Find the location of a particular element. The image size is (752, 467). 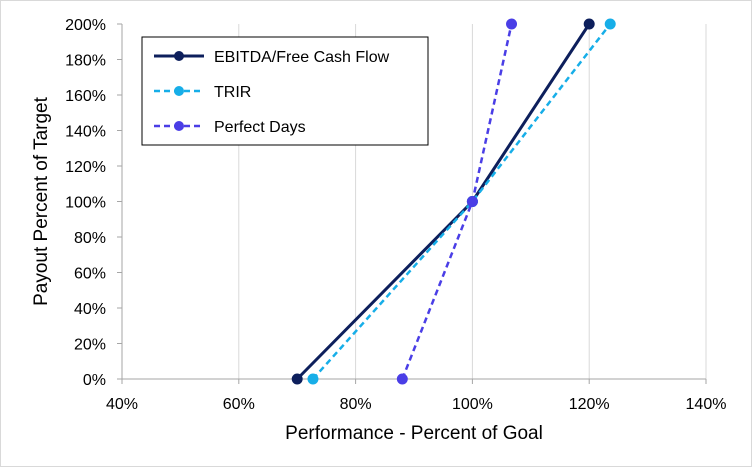

y-tick-label: 20% is located at coordinates (90, 345).